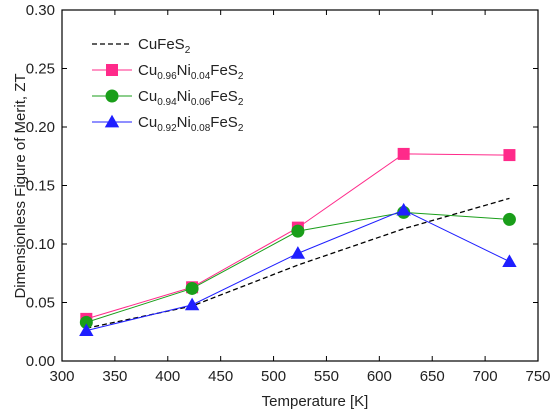 The height and width of the screenshot is (413, 550). Describe the element at coordinates (40, 303) in the screenshot. I see `y-tick-label: 0.05` at that location.